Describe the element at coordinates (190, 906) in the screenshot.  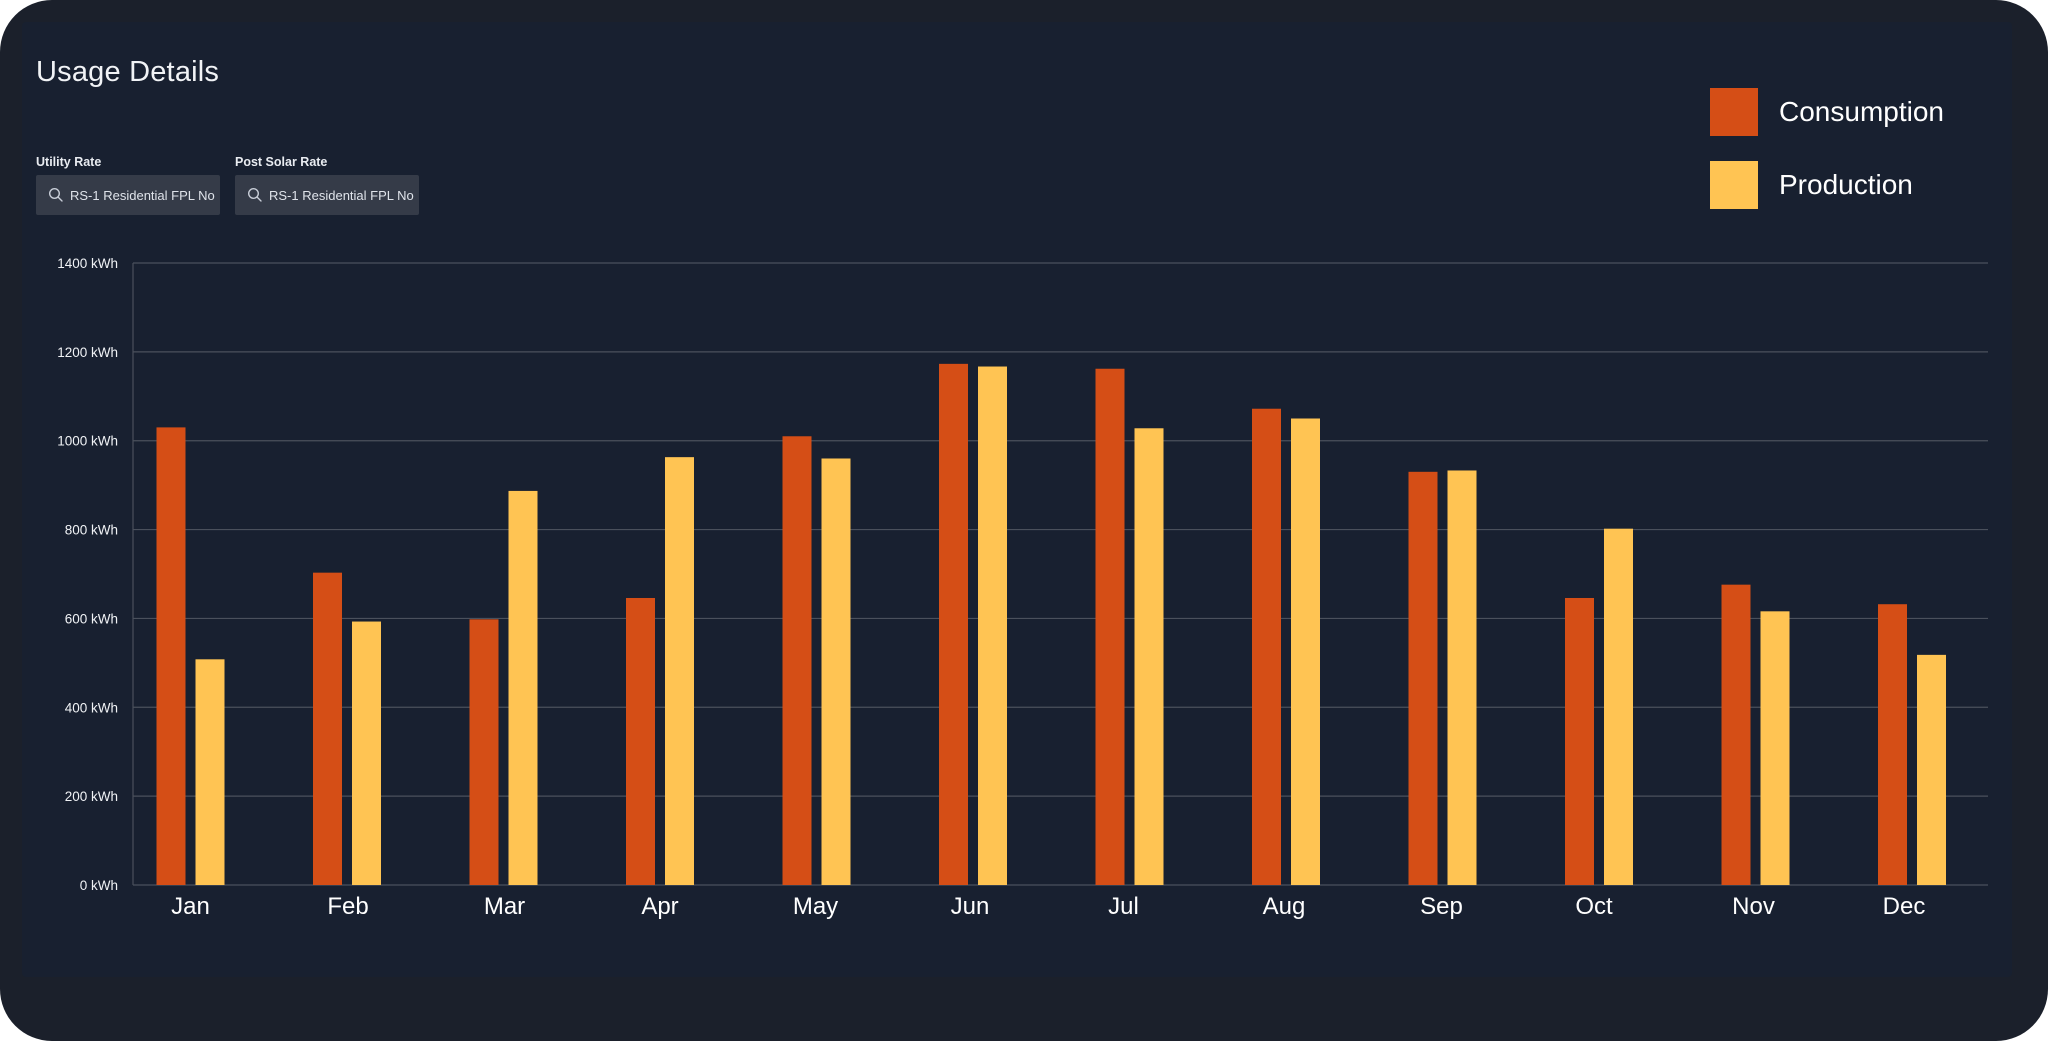
I see `x-tick-label: Jan` at that location.